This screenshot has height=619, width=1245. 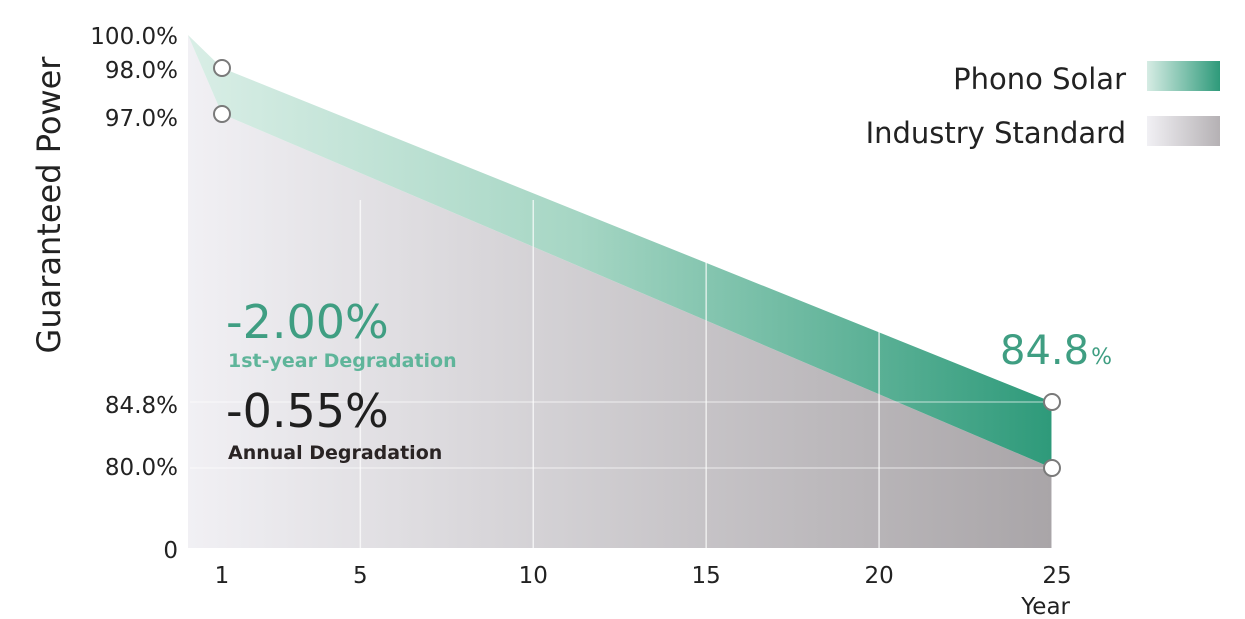 I want to click on x-tick-5: 5, so click(x=360, y=576).